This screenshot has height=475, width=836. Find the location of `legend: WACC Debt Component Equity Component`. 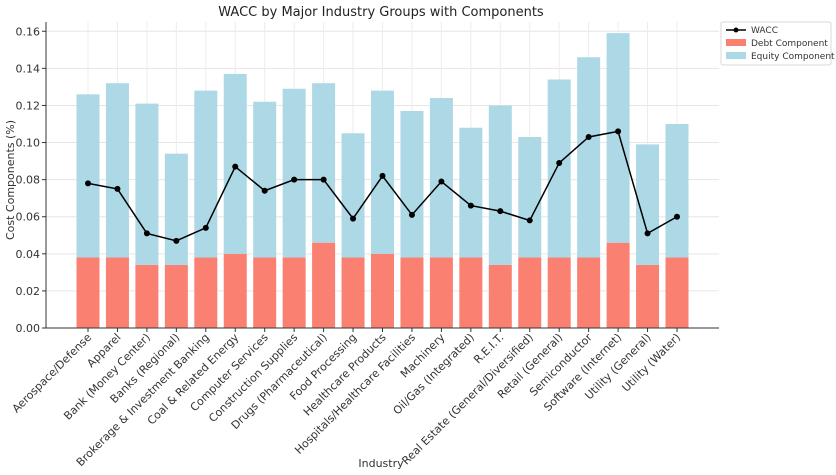

legend: WACC Debt Component Equity Component is located at coordinates (777, 43).